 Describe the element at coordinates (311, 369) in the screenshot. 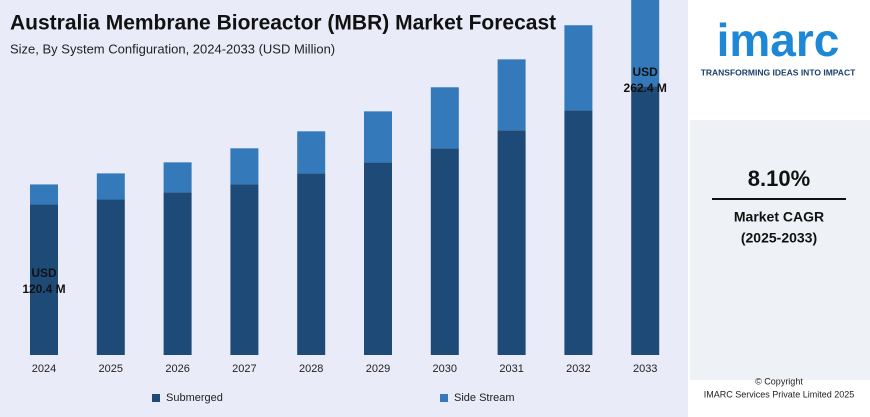

I see `x-tick-label: 2028` at that location.